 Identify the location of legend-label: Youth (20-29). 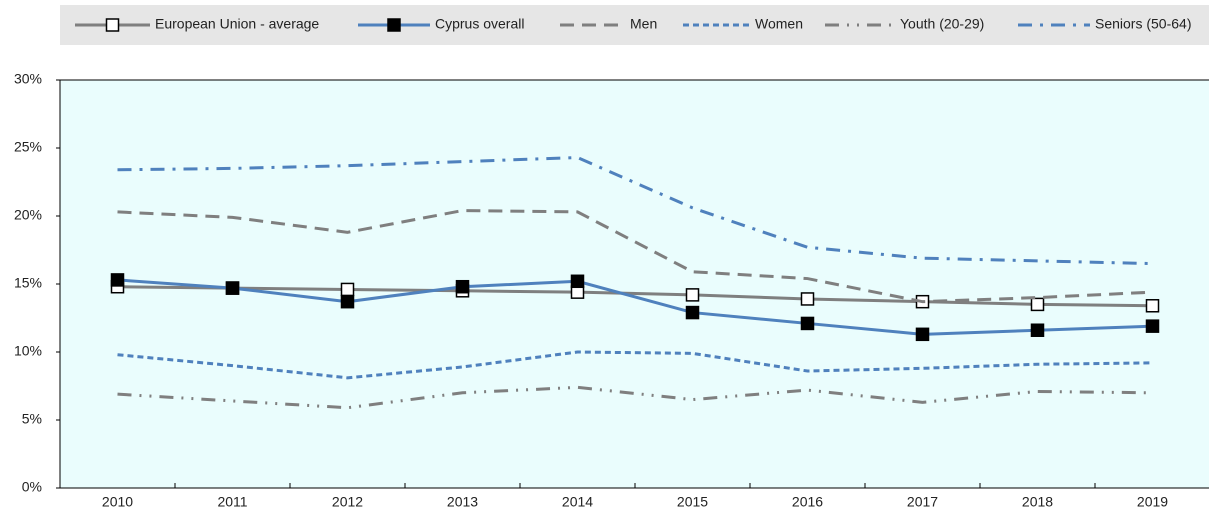
(942, 24).